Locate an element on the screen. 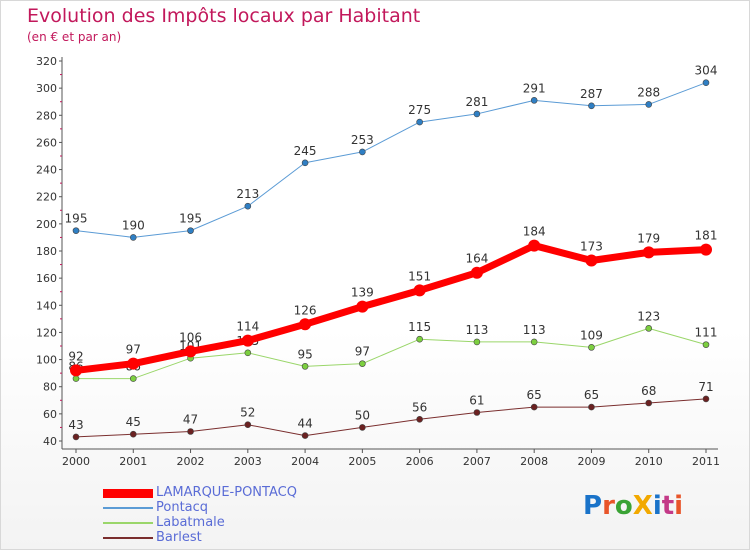  y-tick-label: 300 is located at coordinates (46, 88).